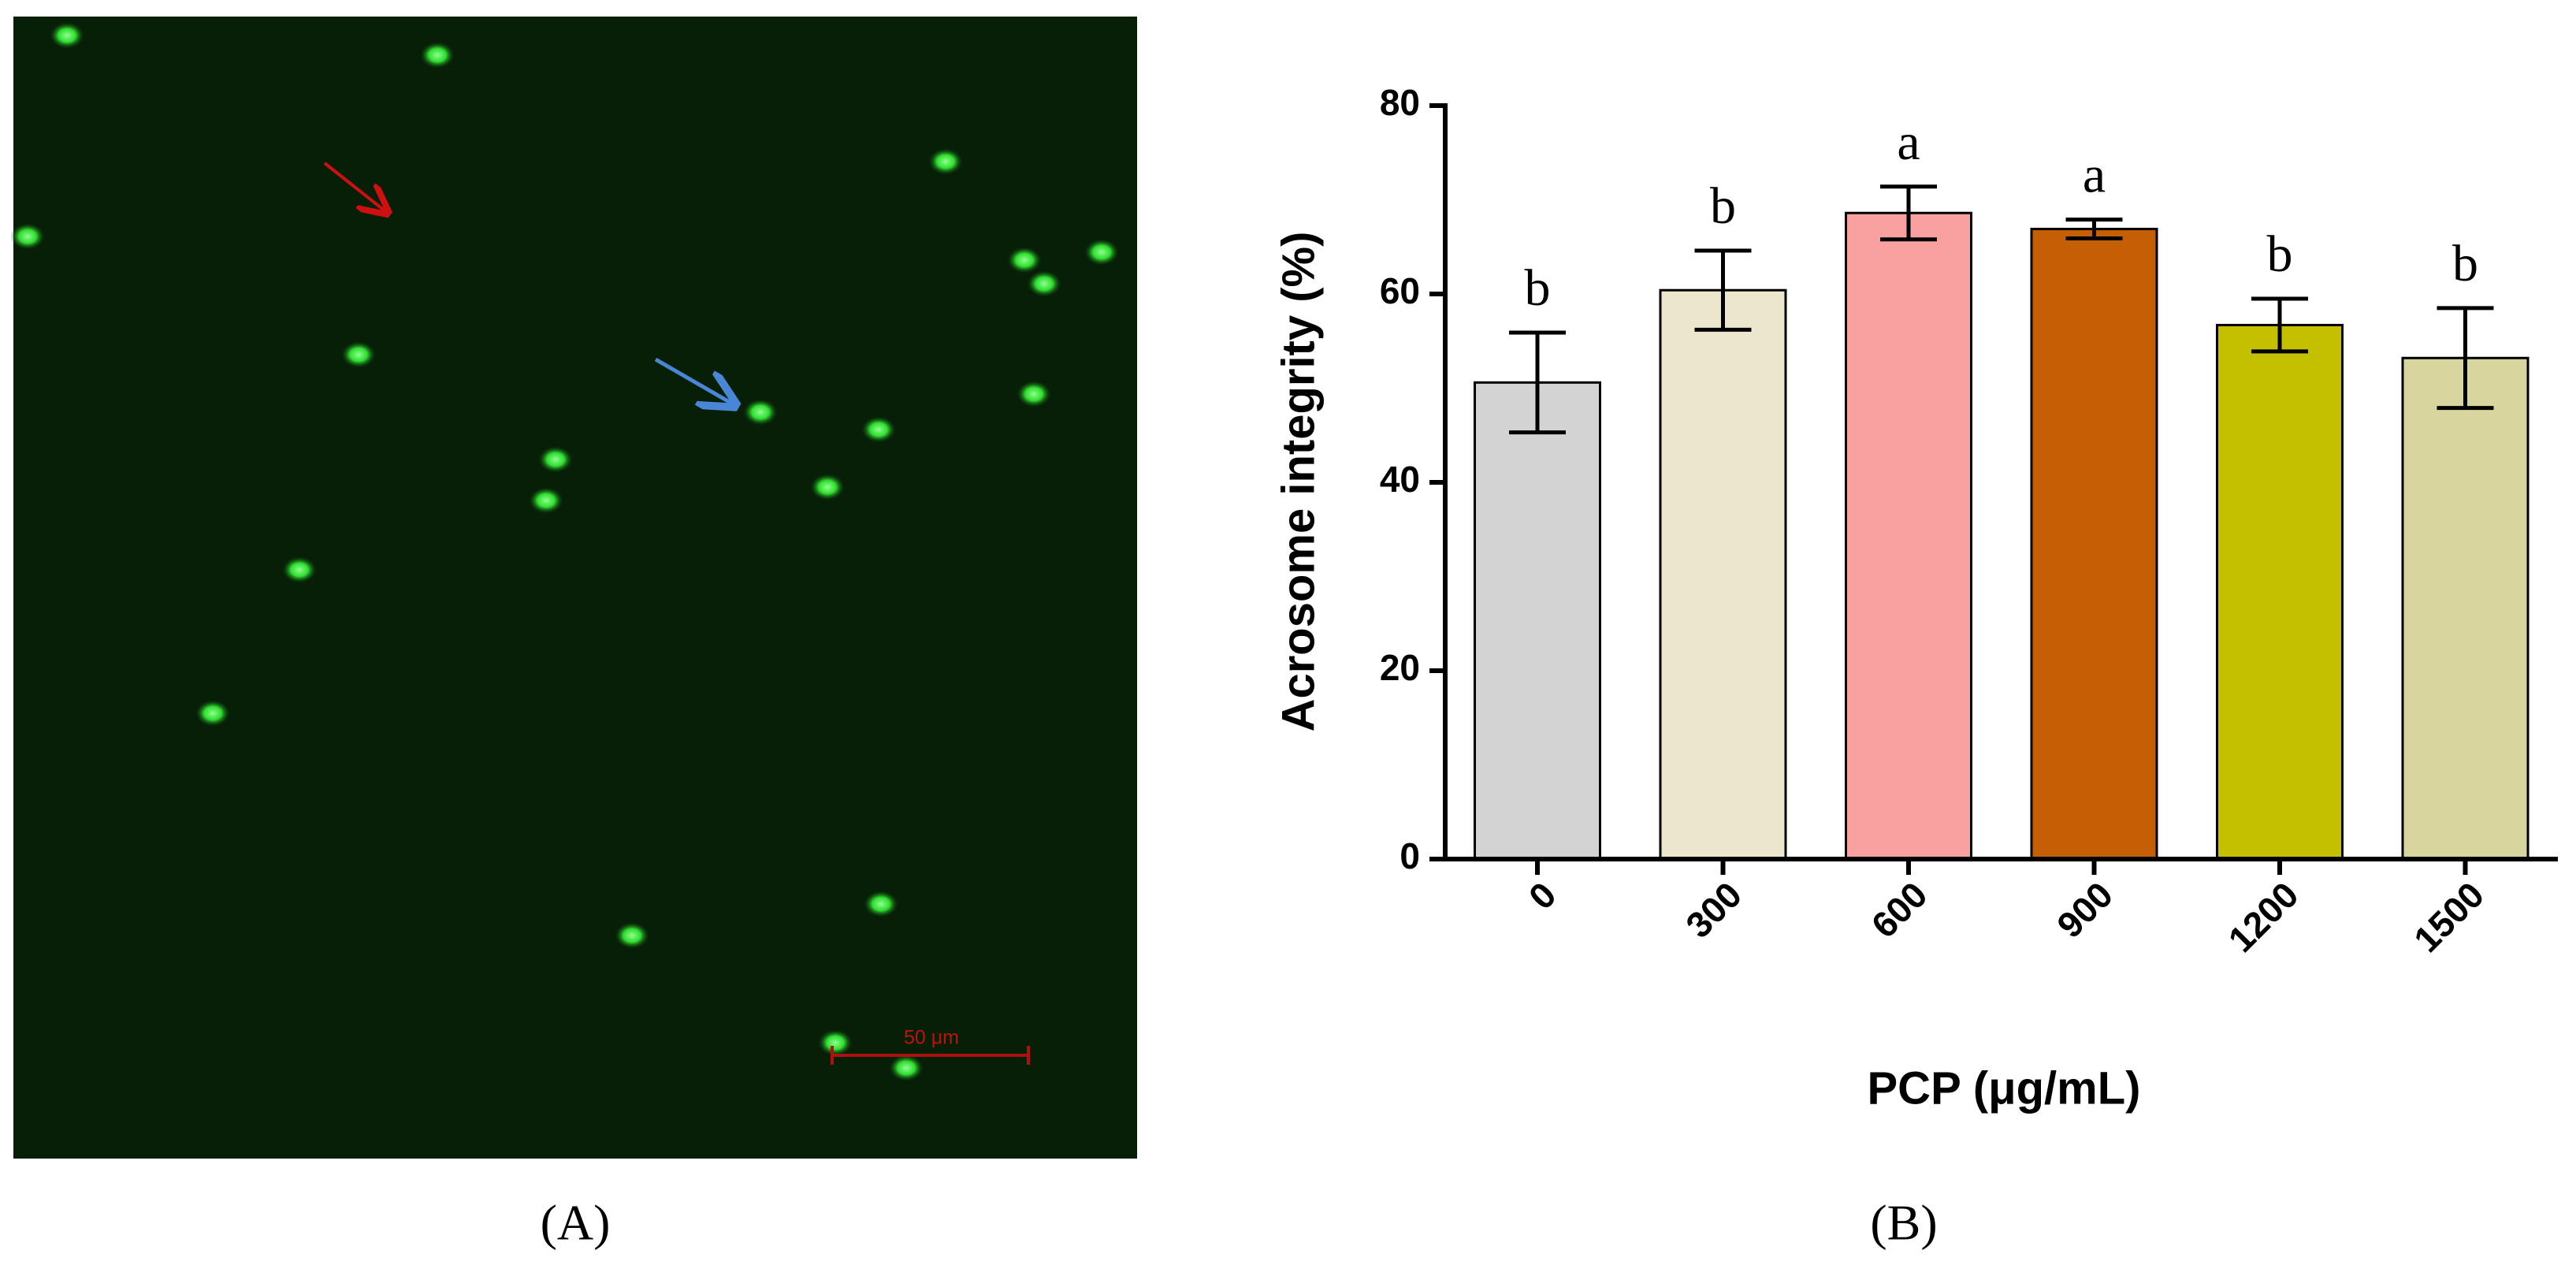  I want to click on y-tick-label: 0, so click(1410, 856).